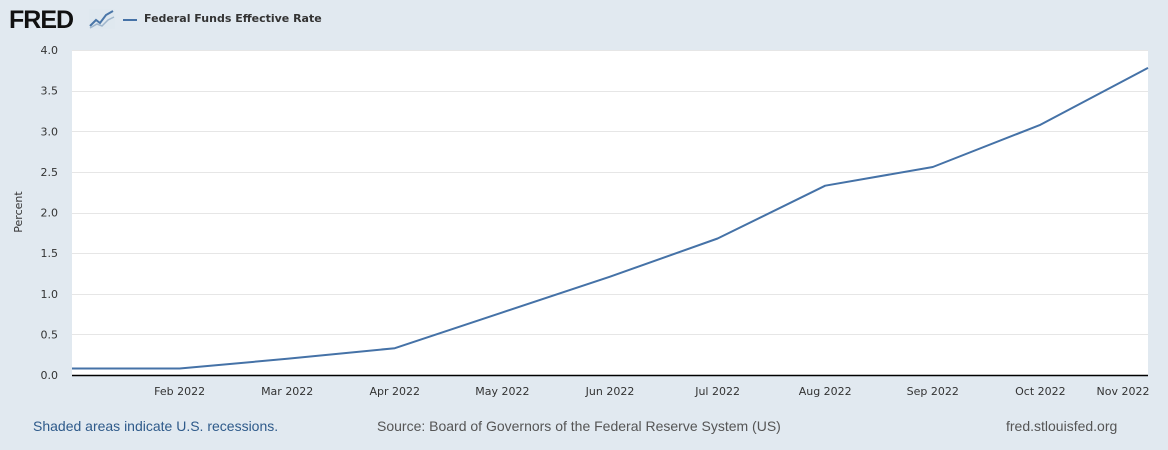 The image size is (1168, 450). What do you see at coordinates (1062, 426) in the screenshot?
I see `site-link: fred.stlouisfed.org` at bounding box center [1062, 426].